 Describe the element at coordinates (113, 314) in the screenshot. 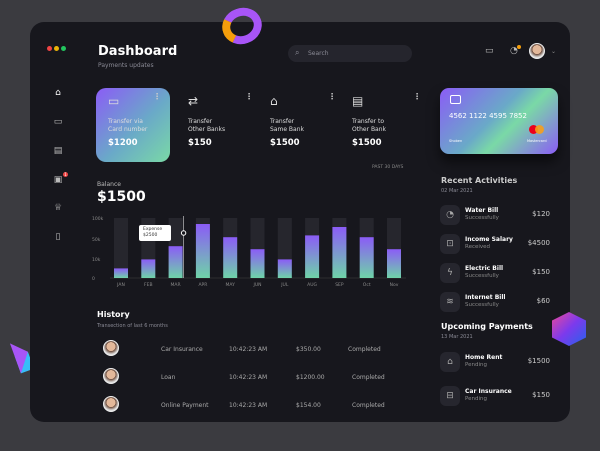

I see `history-title: History` at that location.